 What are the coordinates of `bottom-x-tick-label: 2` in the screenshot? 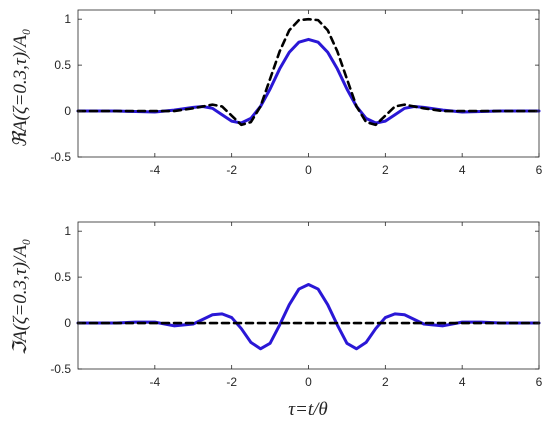 It's located at (385, 382).